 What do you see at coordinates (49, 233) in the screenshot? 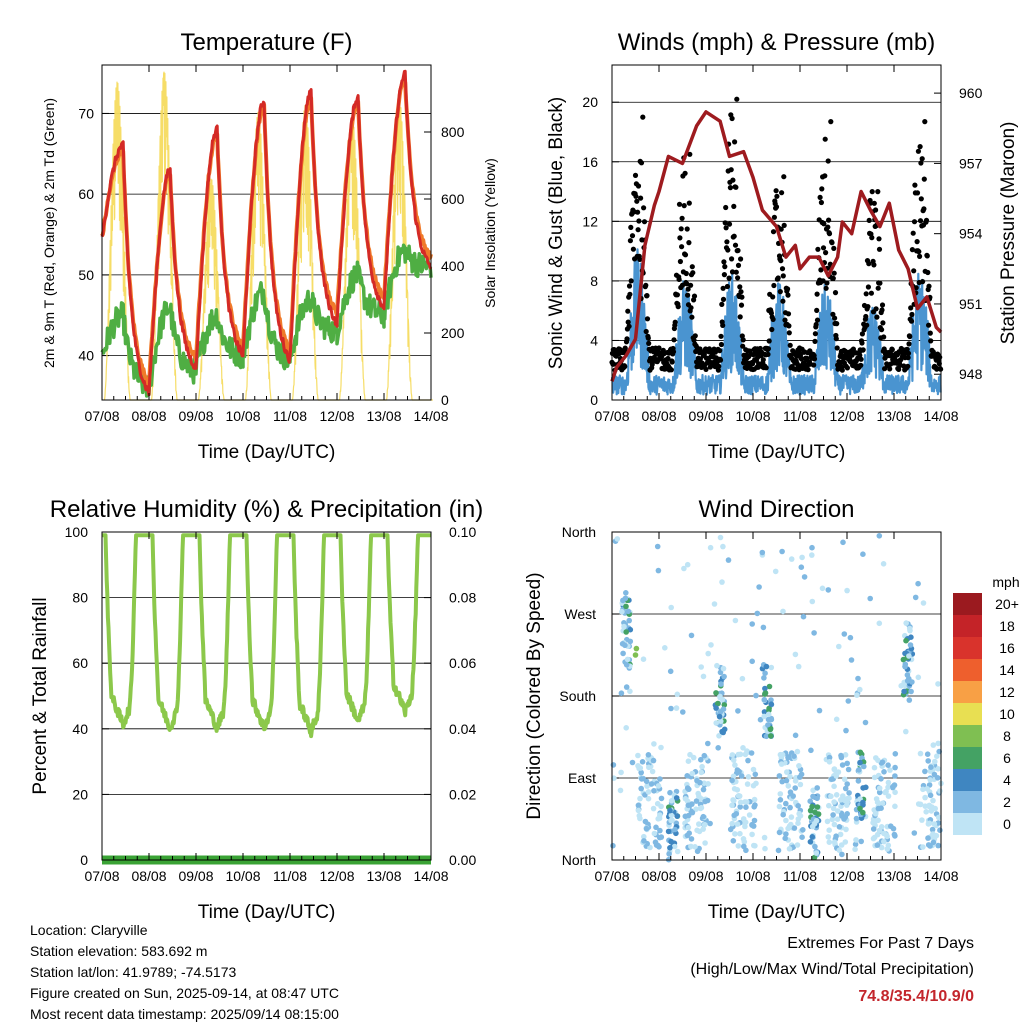
I see `y-axis-title: 2m & 9m T (Red, Orange) & 2m Td (Green)` at bounding box center [49, 233].